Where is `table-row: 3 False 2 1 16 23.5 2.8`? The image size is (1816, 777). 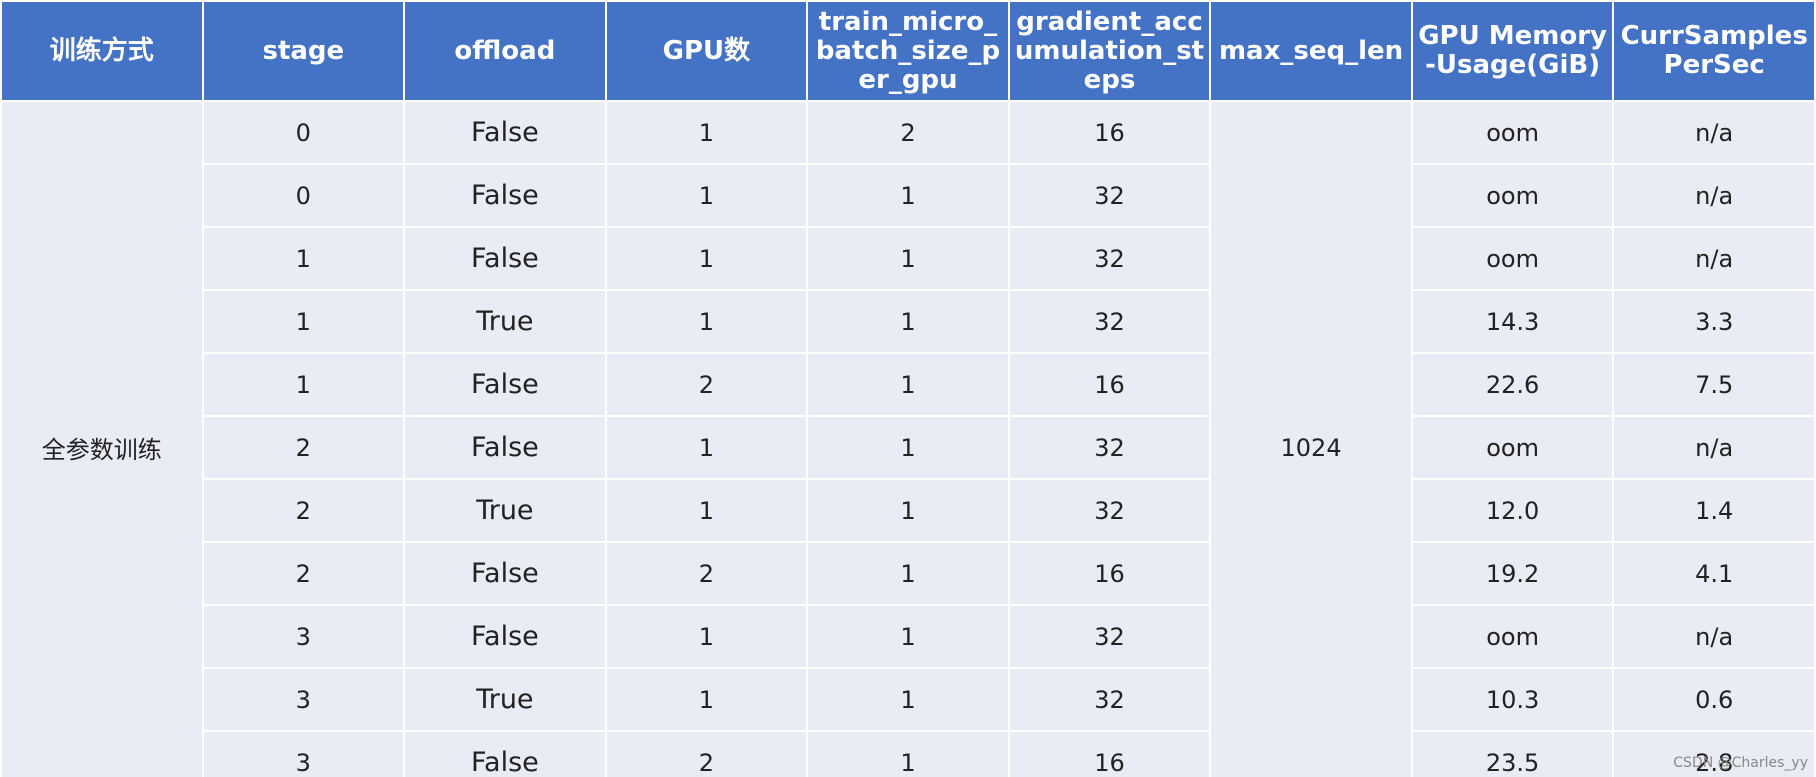
table-row: 3 False 2 1 16 23.5 2.8 is located at coordinates (908, 753).